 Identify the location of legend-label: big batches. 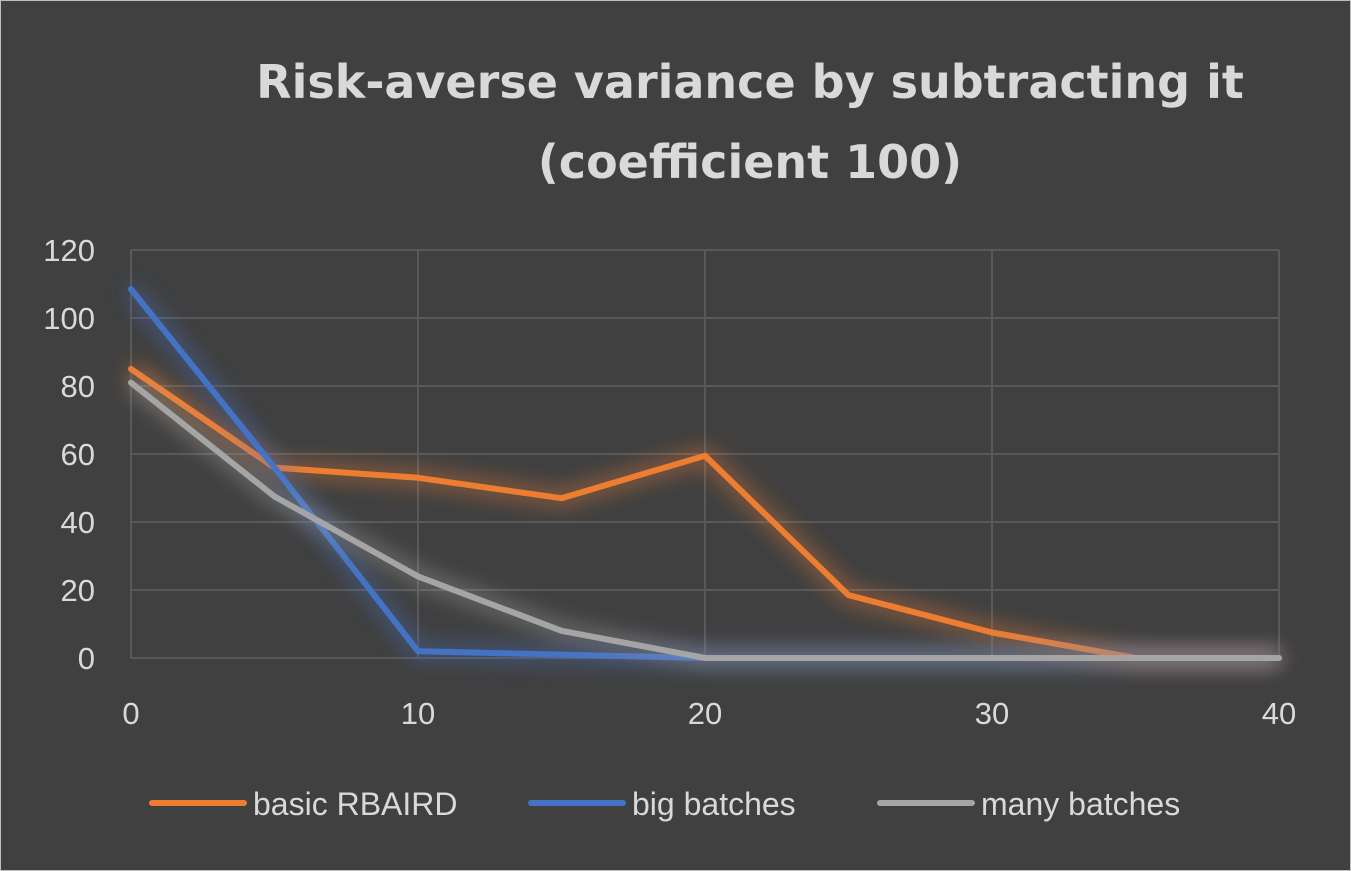
(714, 804).